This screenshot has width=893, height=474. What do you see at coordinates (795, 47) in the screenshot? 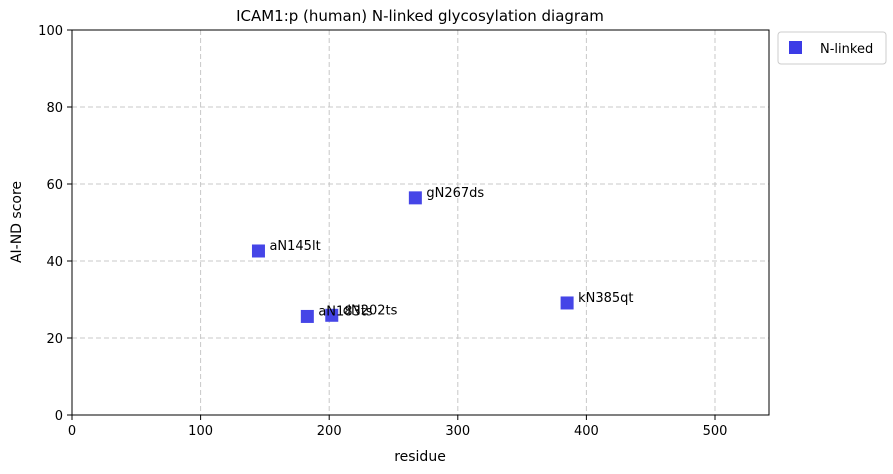
I see `legend-marker-n-linked` at bounding box center [795, 47].